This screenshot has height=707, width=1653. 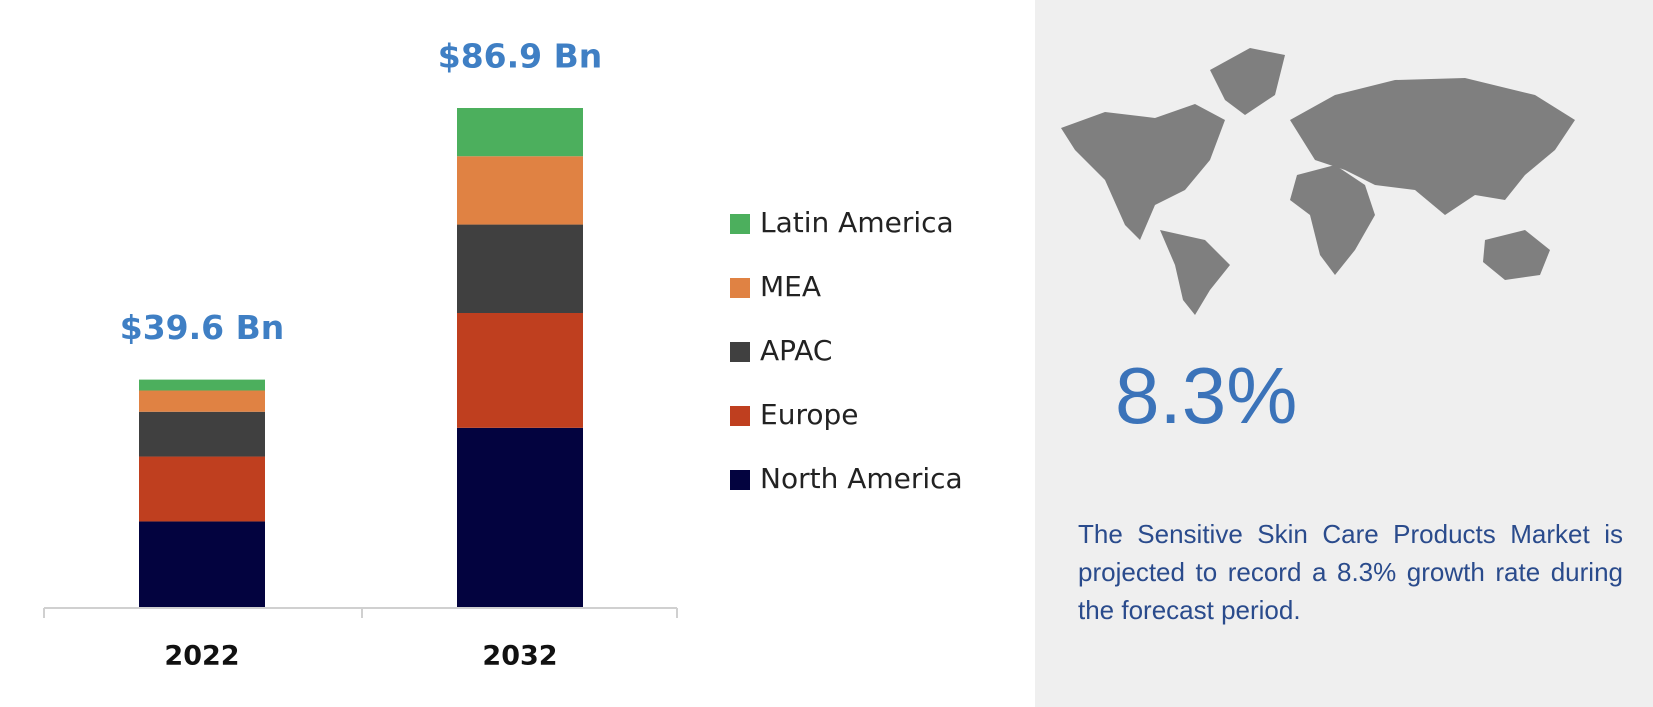 What do you see at coordinates (1318, 181) in the screenshot?
I see `world-map` at bounding box center [1318, 181].